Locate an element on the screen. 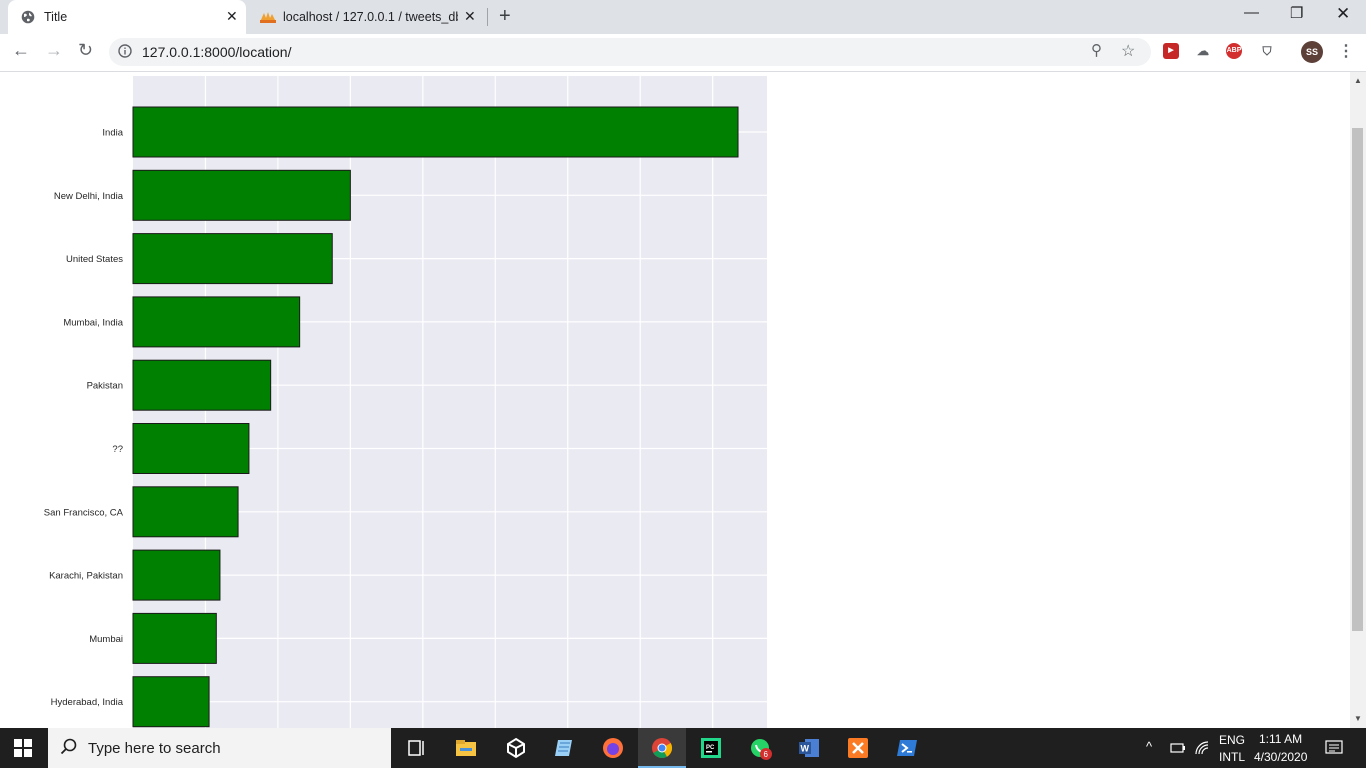 This screenshot has width=1366, height=768. pycharm-icon: PC is located at coordinates (711, 748).